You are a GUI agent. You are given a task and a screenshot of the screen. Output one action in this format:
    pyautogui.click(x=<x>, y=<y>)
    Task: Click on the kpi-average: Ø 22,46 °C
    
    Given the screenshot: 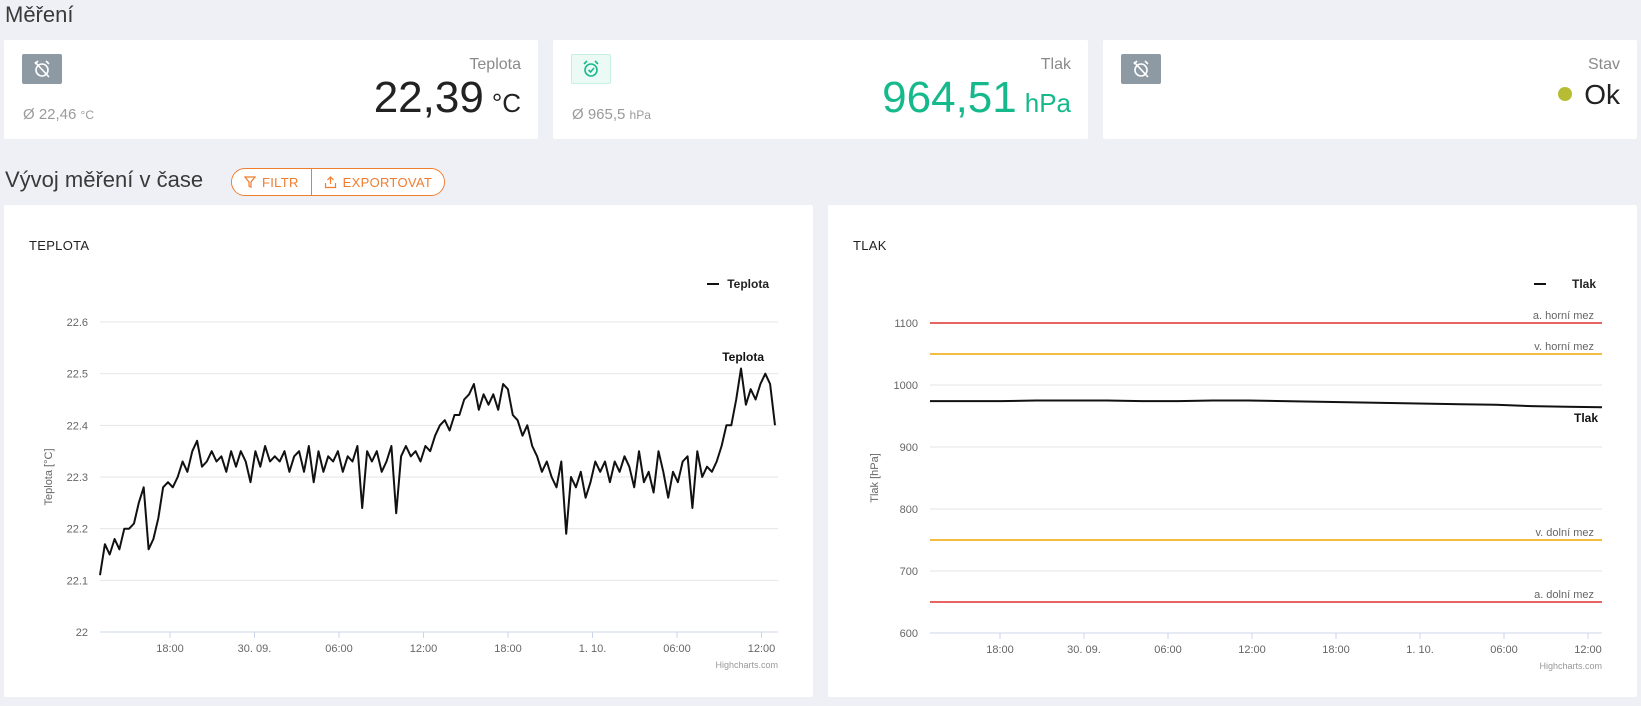 What is the action you would take?
    pyautogui.click(x=58, y=114)
    